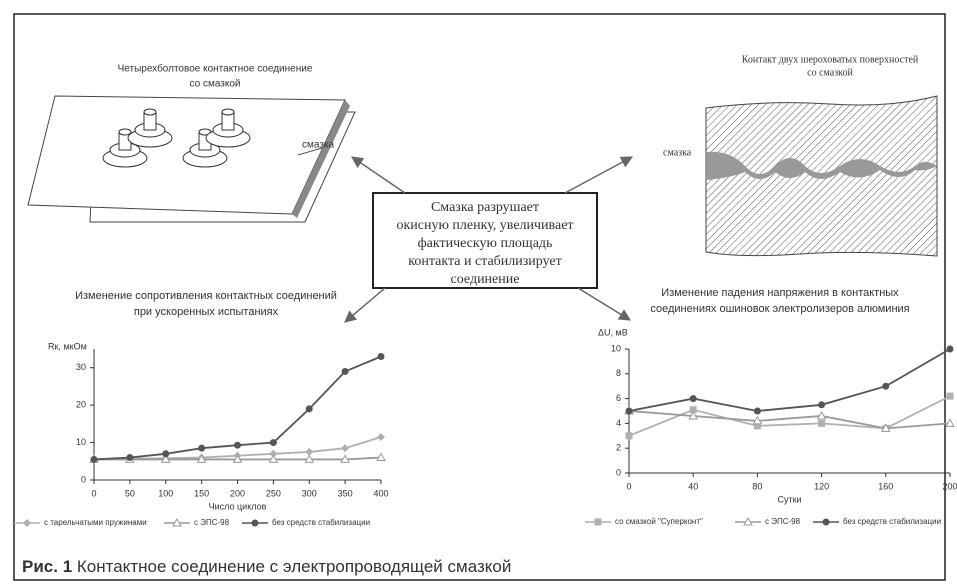 This screenshot has height=585, width=957. Describe the element at coordinates (618, 448) in the screenshot. I see `y-tick-label: 2` at that location.